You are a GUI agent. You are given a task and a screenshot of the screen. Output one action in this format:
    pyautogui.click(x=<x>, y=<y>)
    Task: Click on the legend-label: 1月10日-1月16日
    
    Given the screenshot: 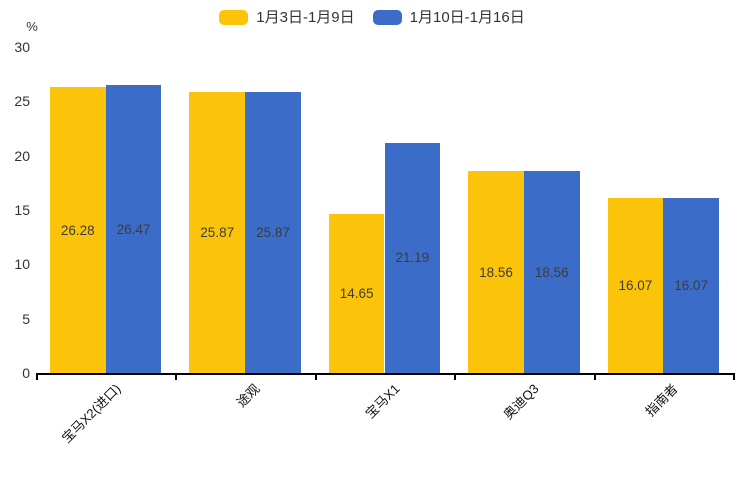 What is the action you would take?
    pyautogui.click(x=467, y=17)
    